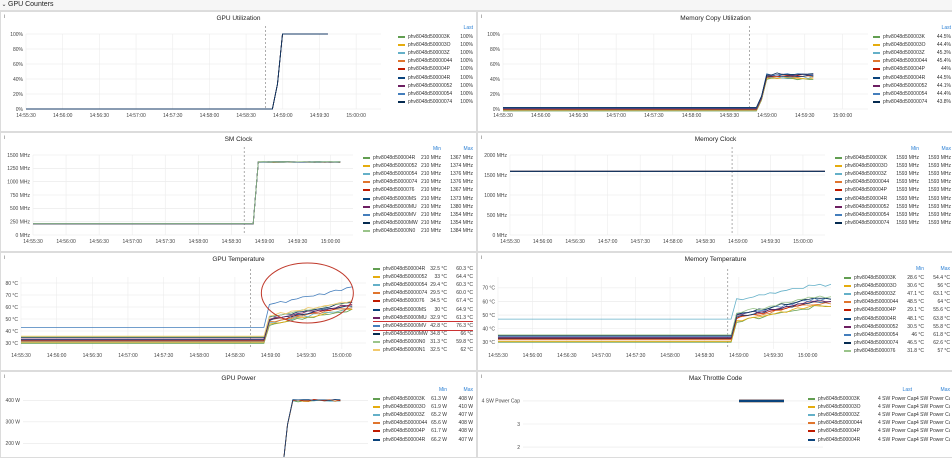 This screenshot has width=952, height=458. What do you see at coordinates (436, 285) in the screenshot?
I see `legend-value: 29.4 °C` at bounding box center [436, 285].